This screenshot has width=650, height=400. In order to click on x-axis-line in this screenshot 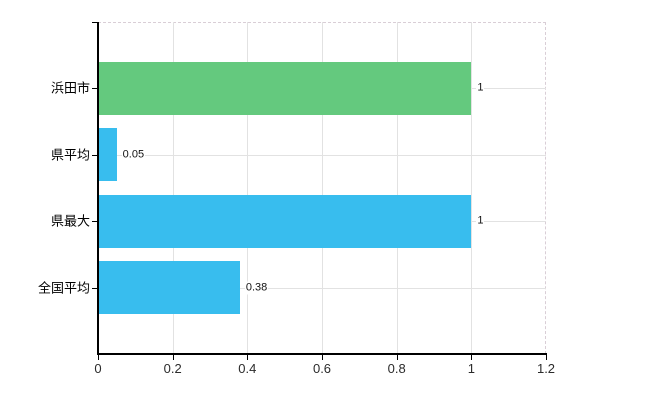, I will do `click(322, 354)`.